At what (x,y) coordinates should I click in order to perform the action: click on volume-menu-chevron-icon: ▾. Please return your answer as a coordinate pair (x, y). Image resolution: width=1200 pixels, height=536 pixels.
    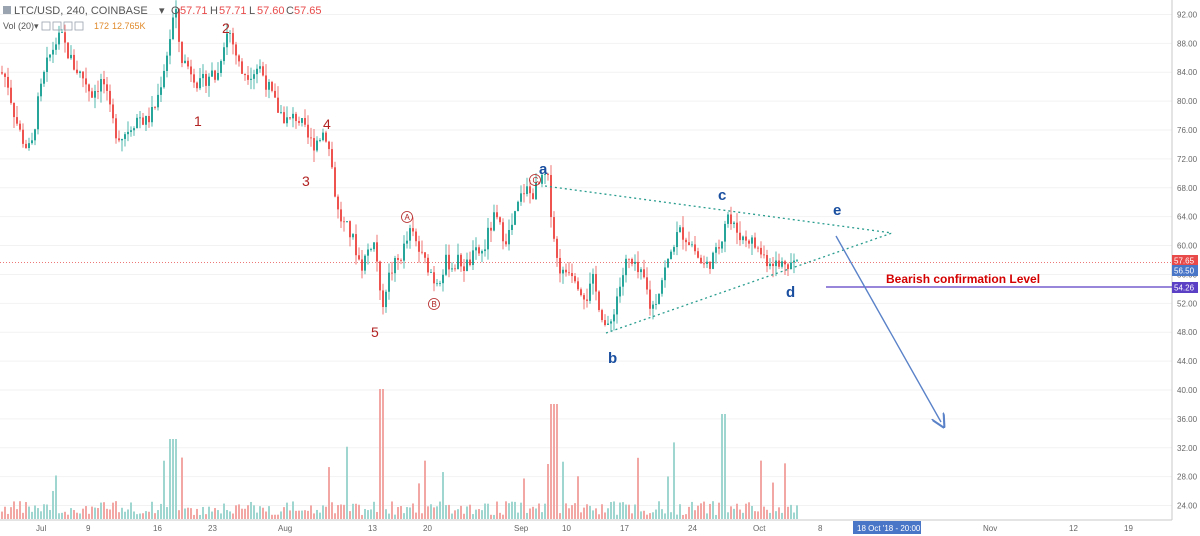
    Looking at the image, I should click on (36, 26).